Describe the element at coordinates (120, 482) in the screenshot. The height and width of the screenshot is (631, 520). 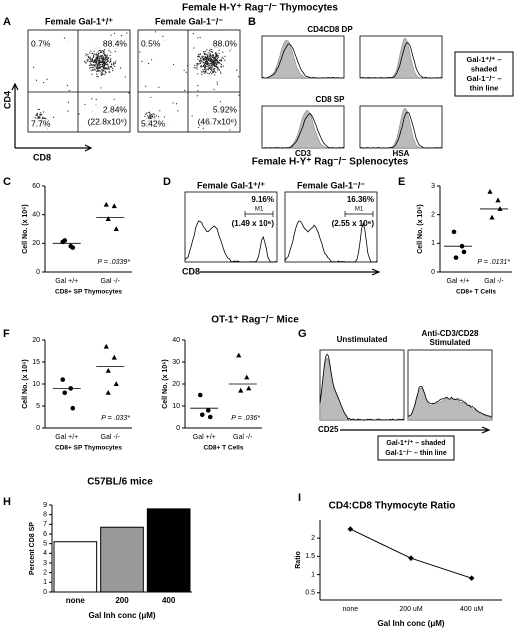
I see `chart-title: C57BL/6 mice` at that location.